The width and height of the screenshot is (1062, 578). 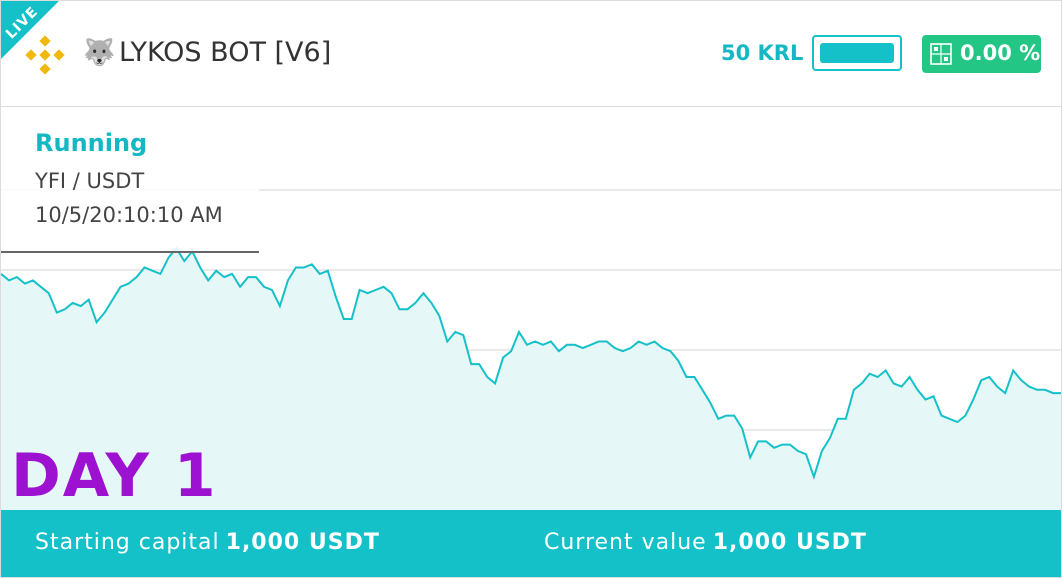 What do you see at coordinates (225, 52) in the screenshot?
I see `bot-title: LYKOS BOT [V6]` at bounding box center [225, 52].